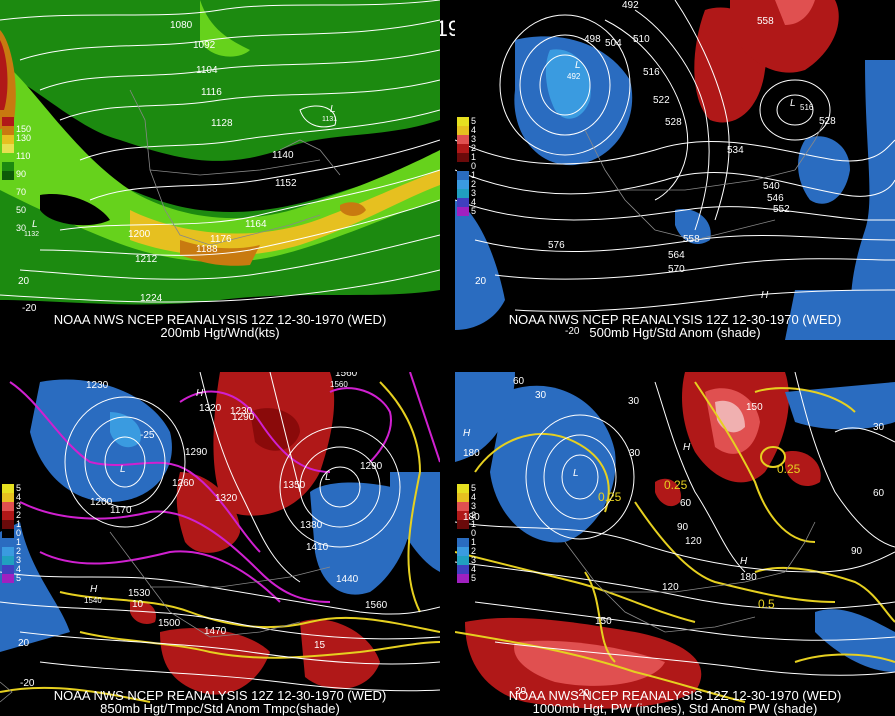 The image size is (895, 716). What do you see at coordinates (613, 43) in the screenshot?
I see `contour-label: 504` at bounding box center [613, 43].